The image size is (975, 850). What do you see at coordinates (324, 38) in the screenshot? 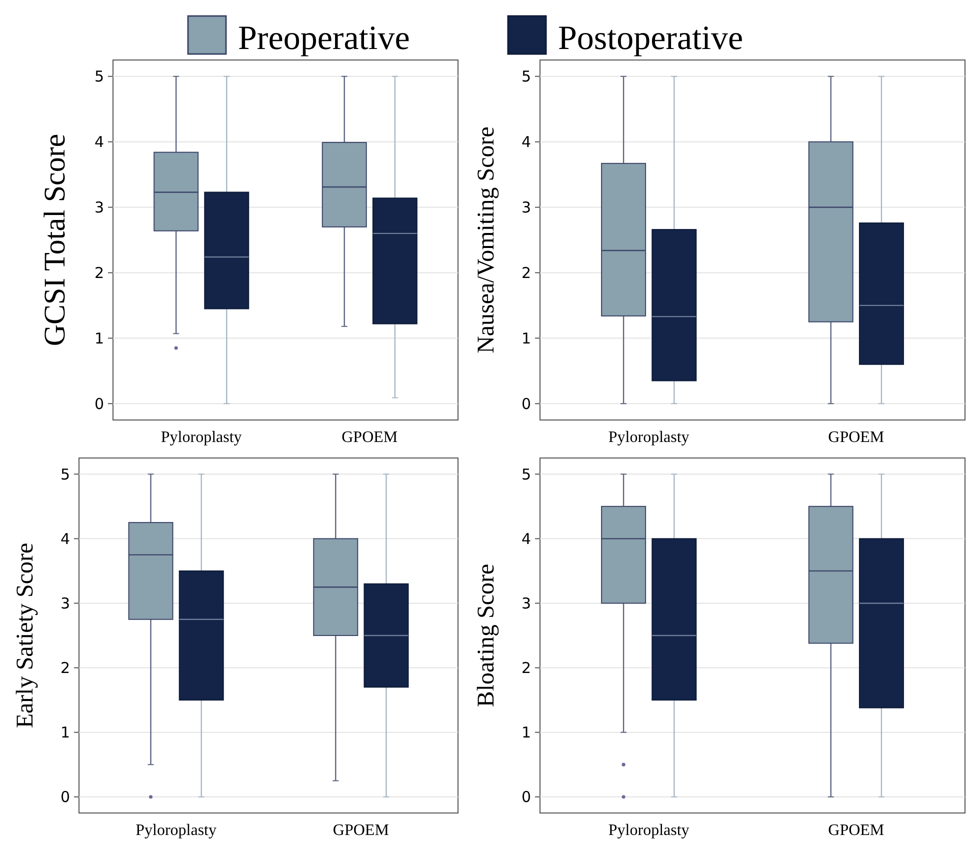
I see `legend-label: Preoperative` at bounding box center [324, 38].